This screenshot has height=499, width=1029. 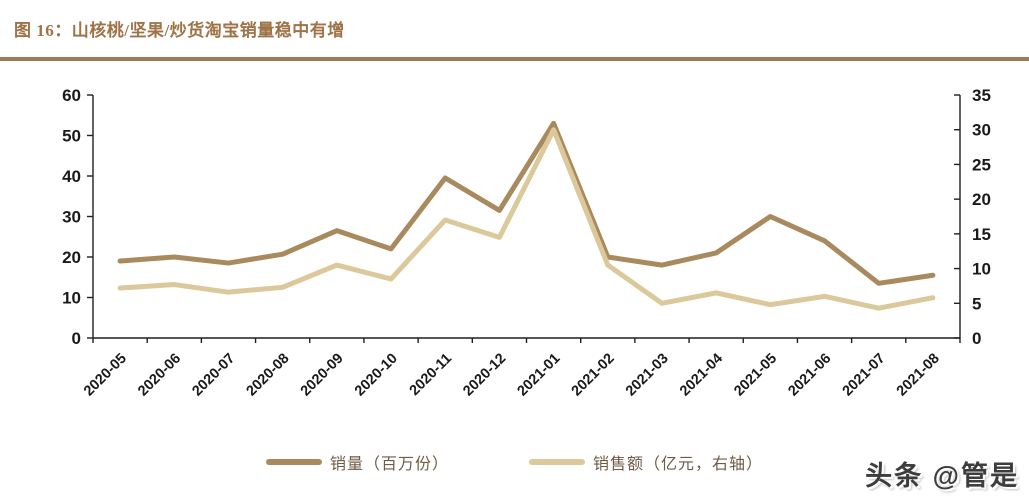 What do you see at coordinates (755, 375) in the screenshot?
I see `x-axis-label: 2021-05` at bounding box center [755, 375].